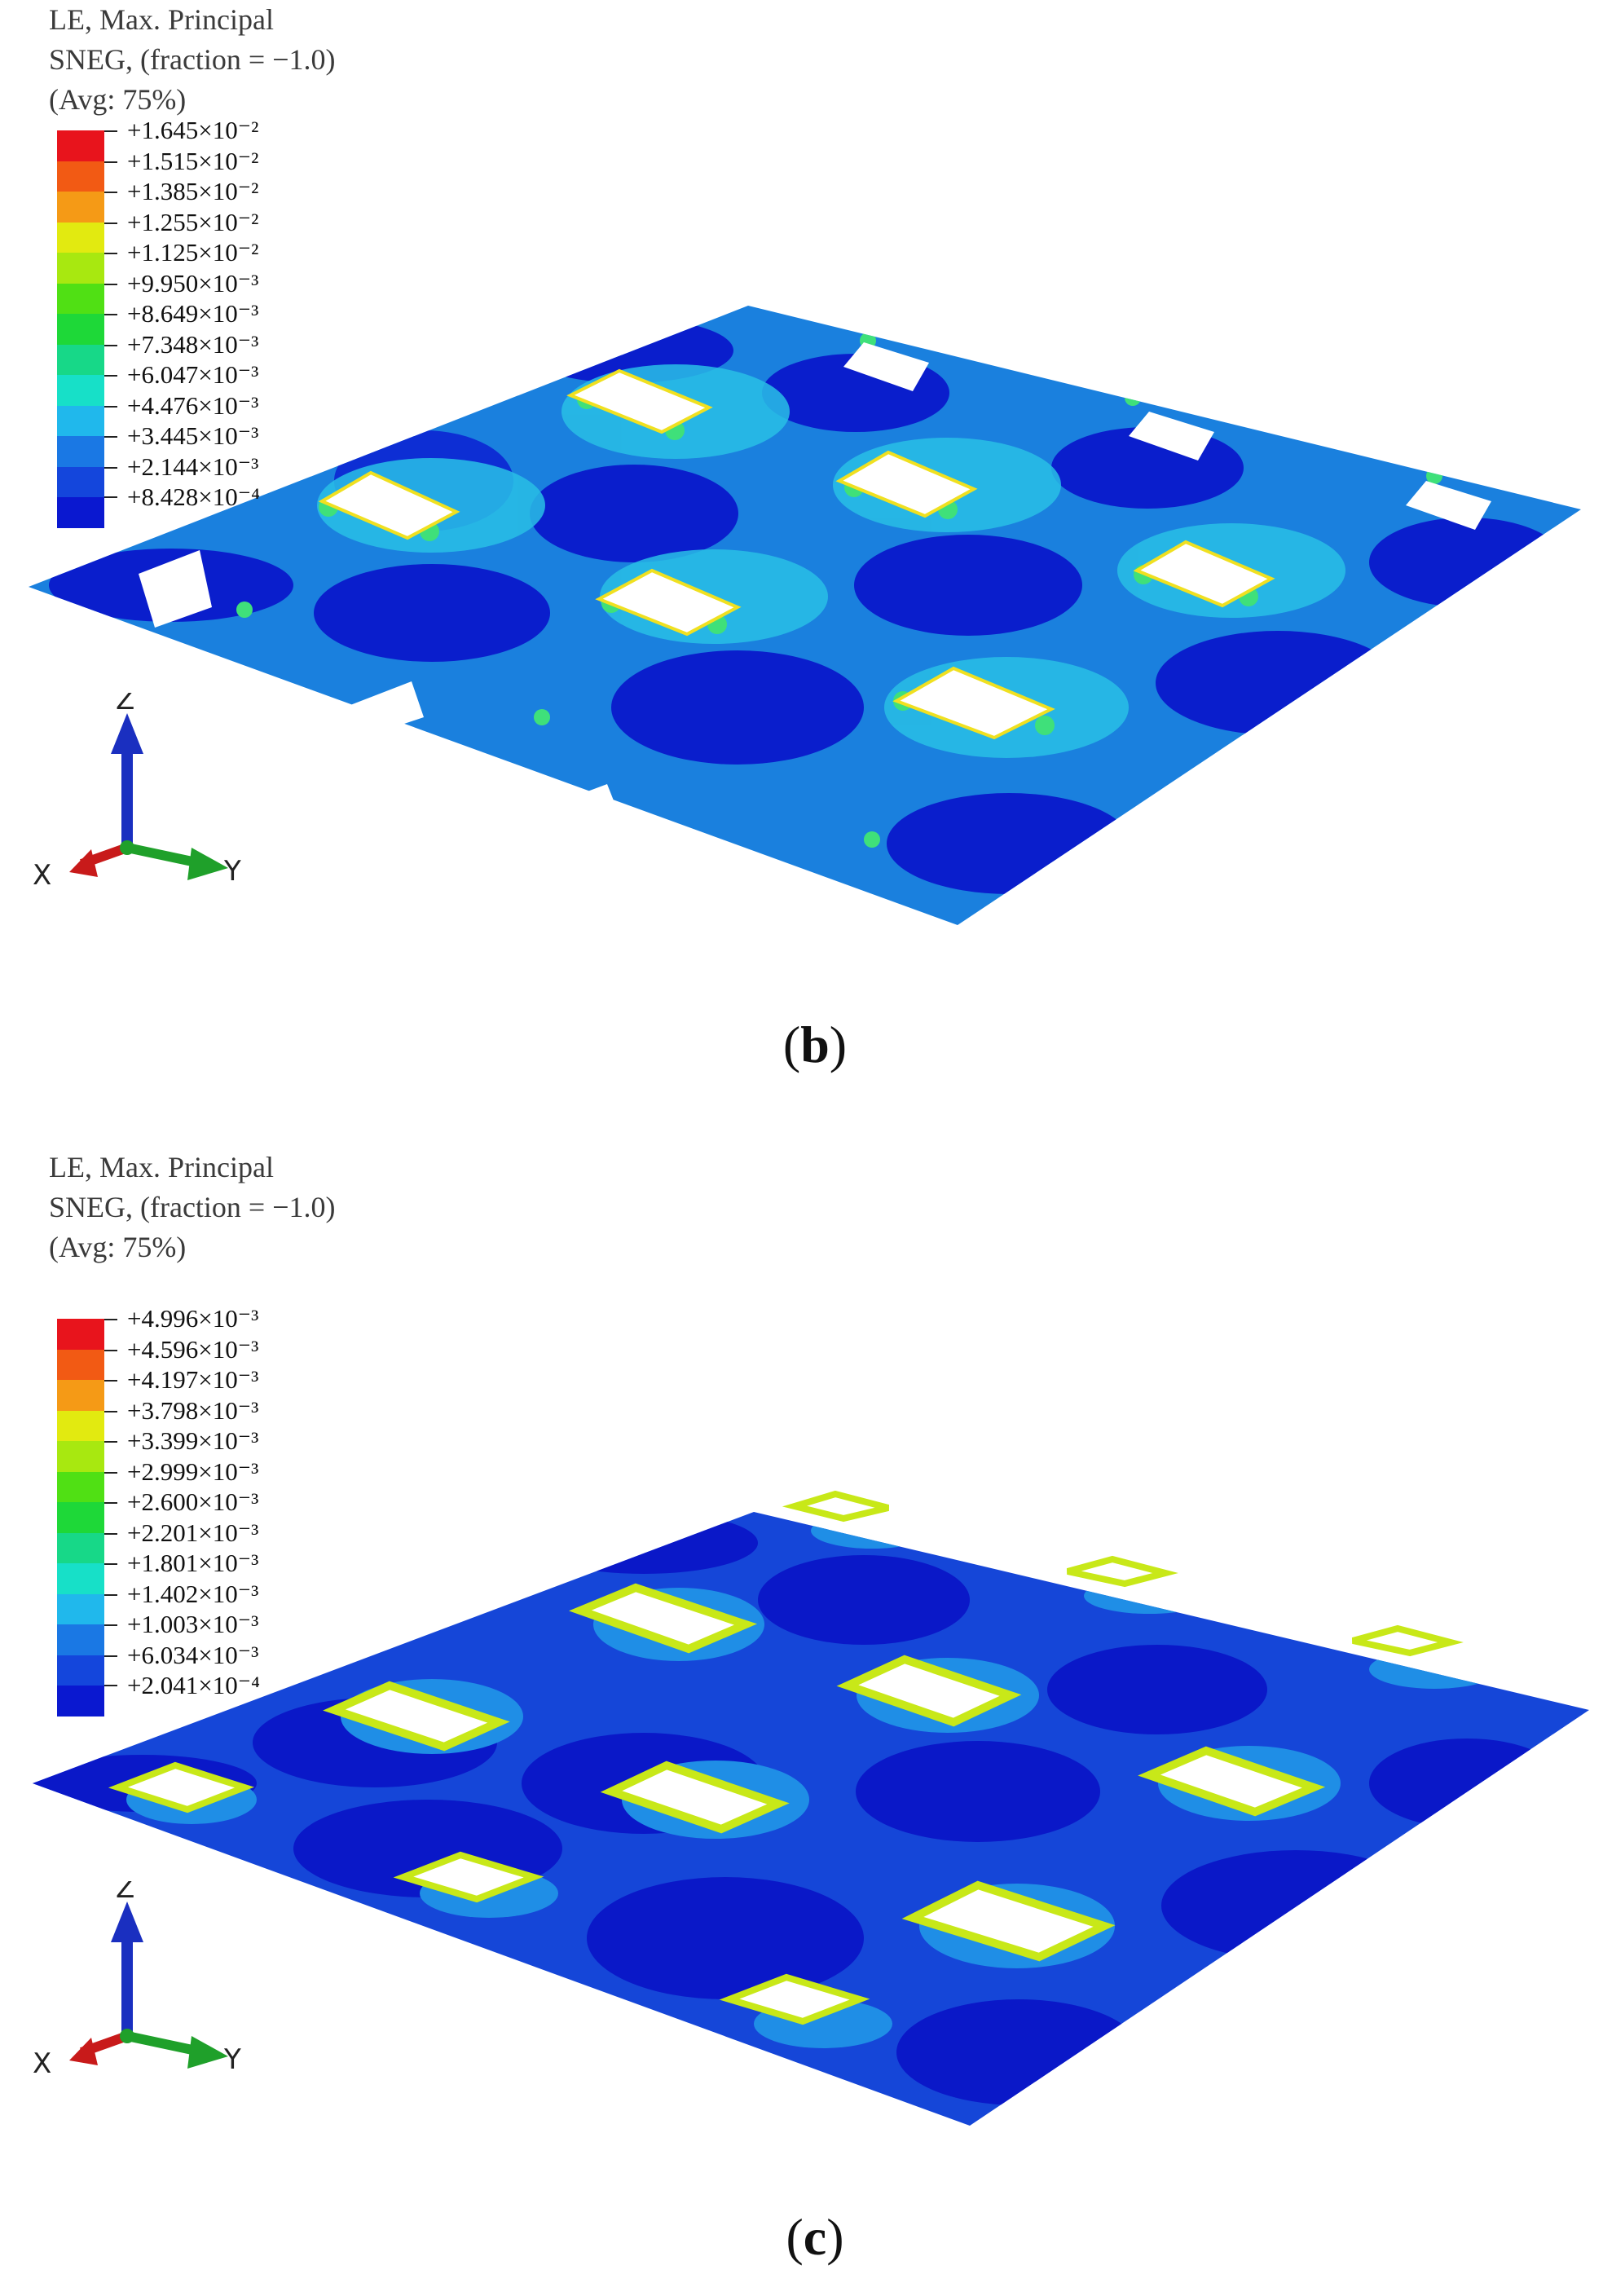 This screenshot has height=2296, width=1603. I want to click on panel-caption: (c), so click(815, 2237).